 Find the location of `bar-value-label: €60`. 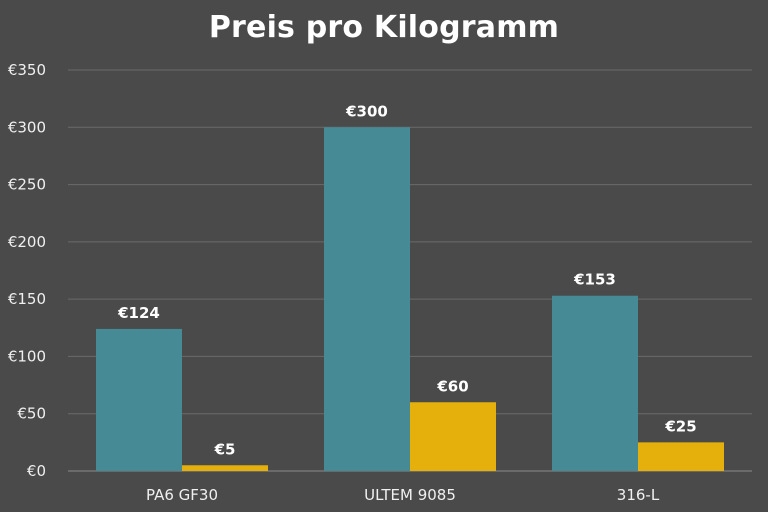

bar-value-label: €60 is located at coordinates (452, 386).